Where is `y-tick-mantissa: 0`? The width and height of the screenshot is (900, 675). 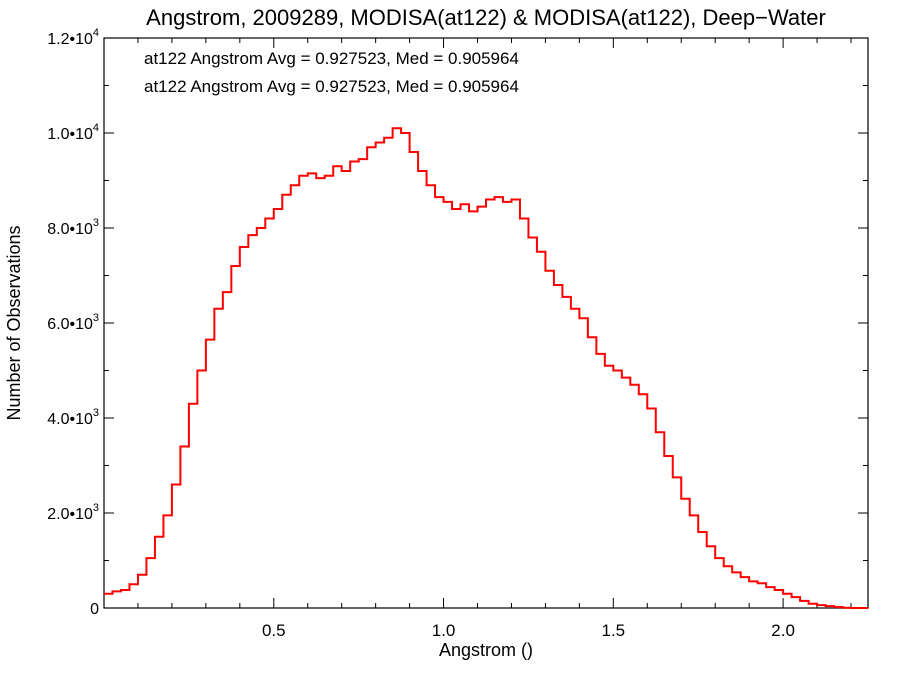 y-tick-mantissa: 0 is located at coordinates (94, 609).